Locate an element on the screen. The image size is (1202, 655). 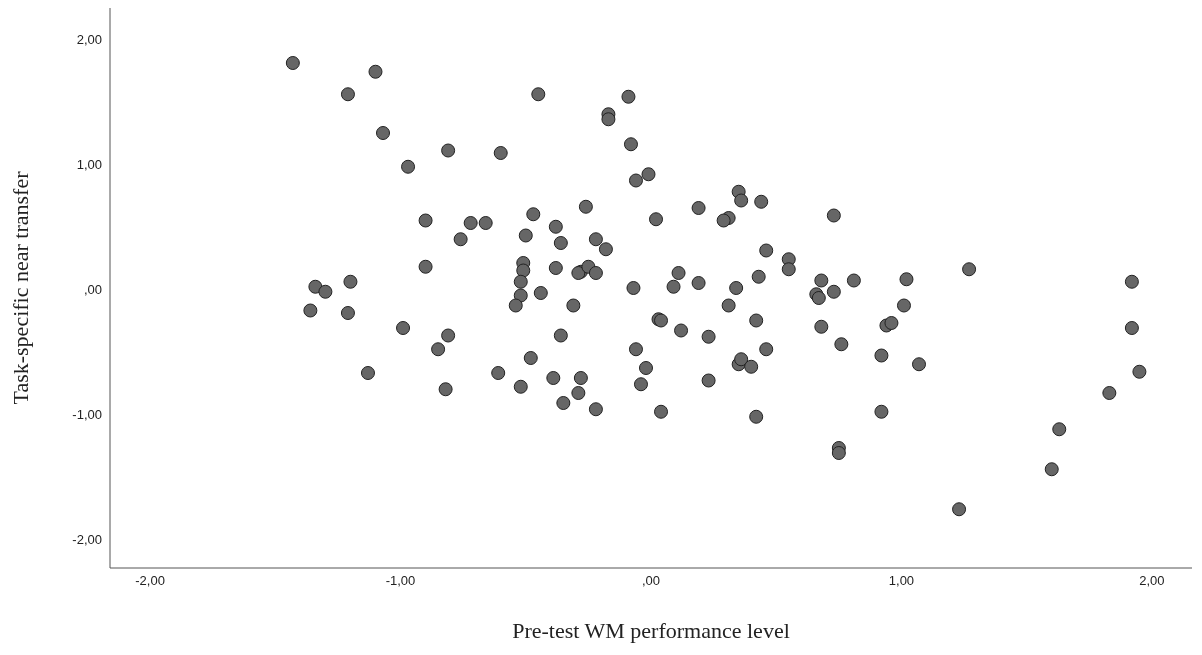
y-tick-label: ,00 is located at coordinates (92, 289).